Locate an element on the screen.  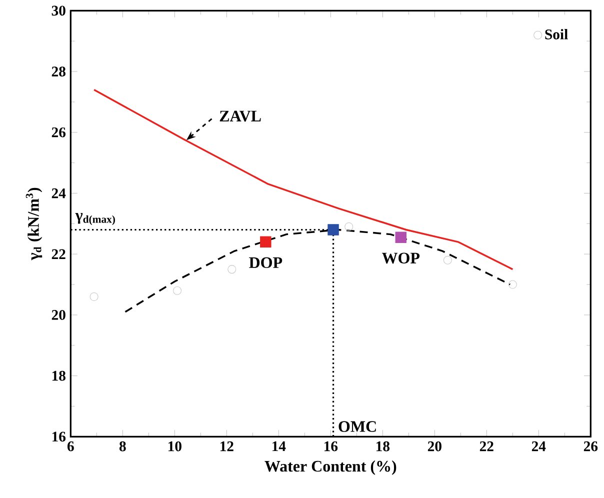
y-axis-title: γ$_{d}$ (kN/m$^{3}$) is located at coordinates (34, 224).